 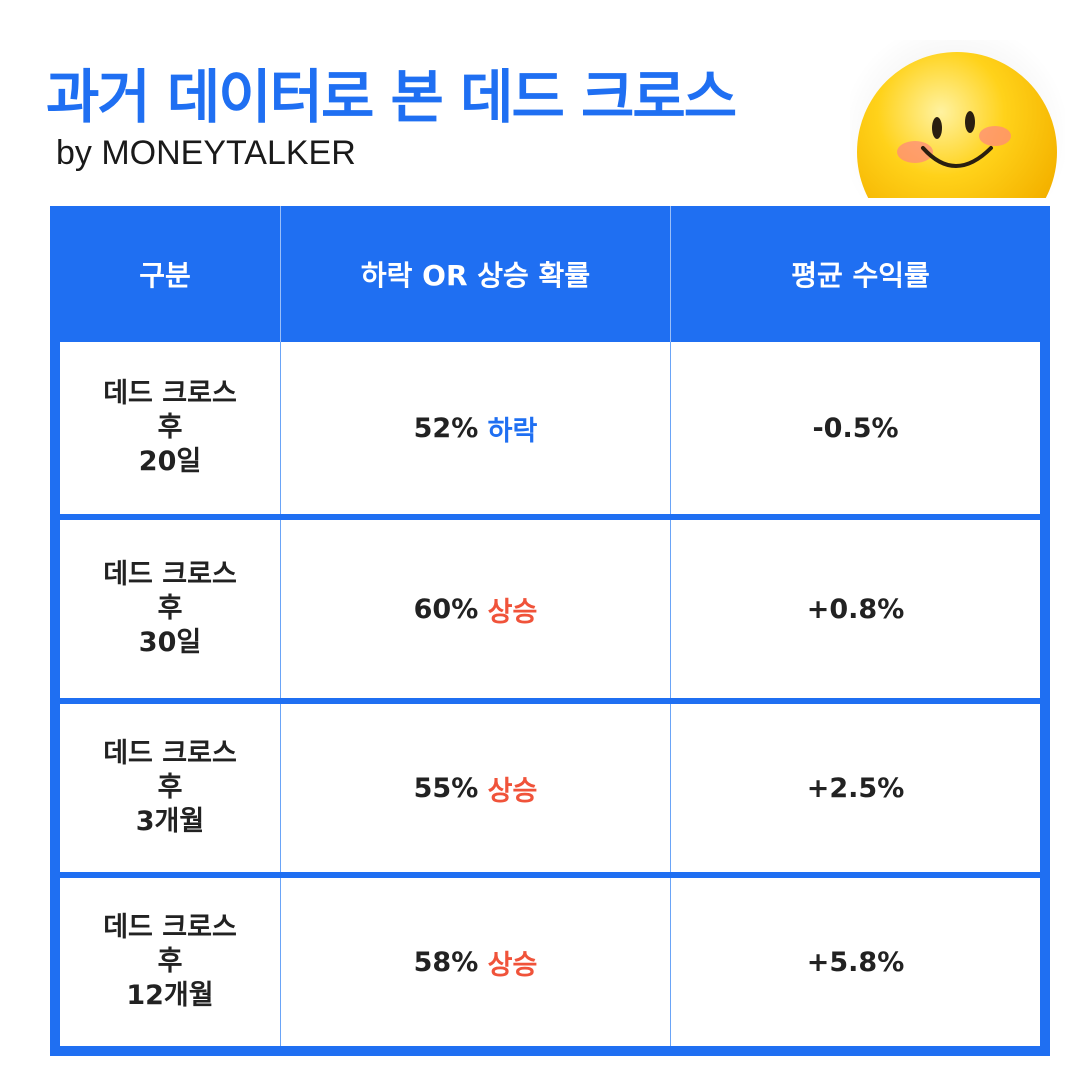 I want to click on probability-cell: 60% 상승, so click(x=476, y=609).